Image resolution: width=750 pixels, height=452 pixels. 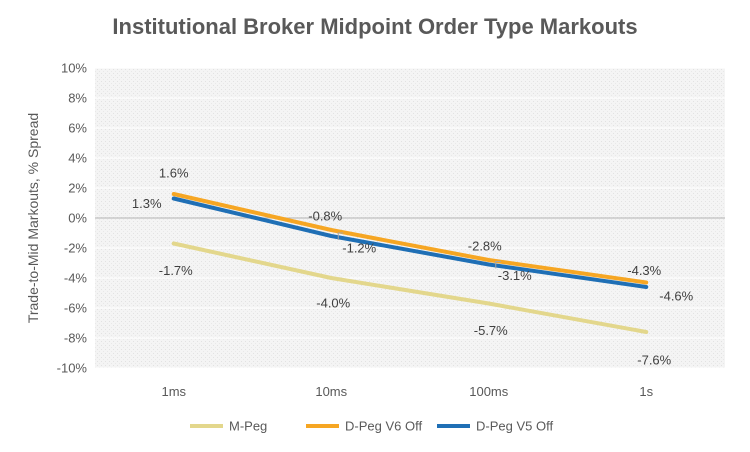 I want to click on data-label: -5.7%, so click(x=491, y=330).